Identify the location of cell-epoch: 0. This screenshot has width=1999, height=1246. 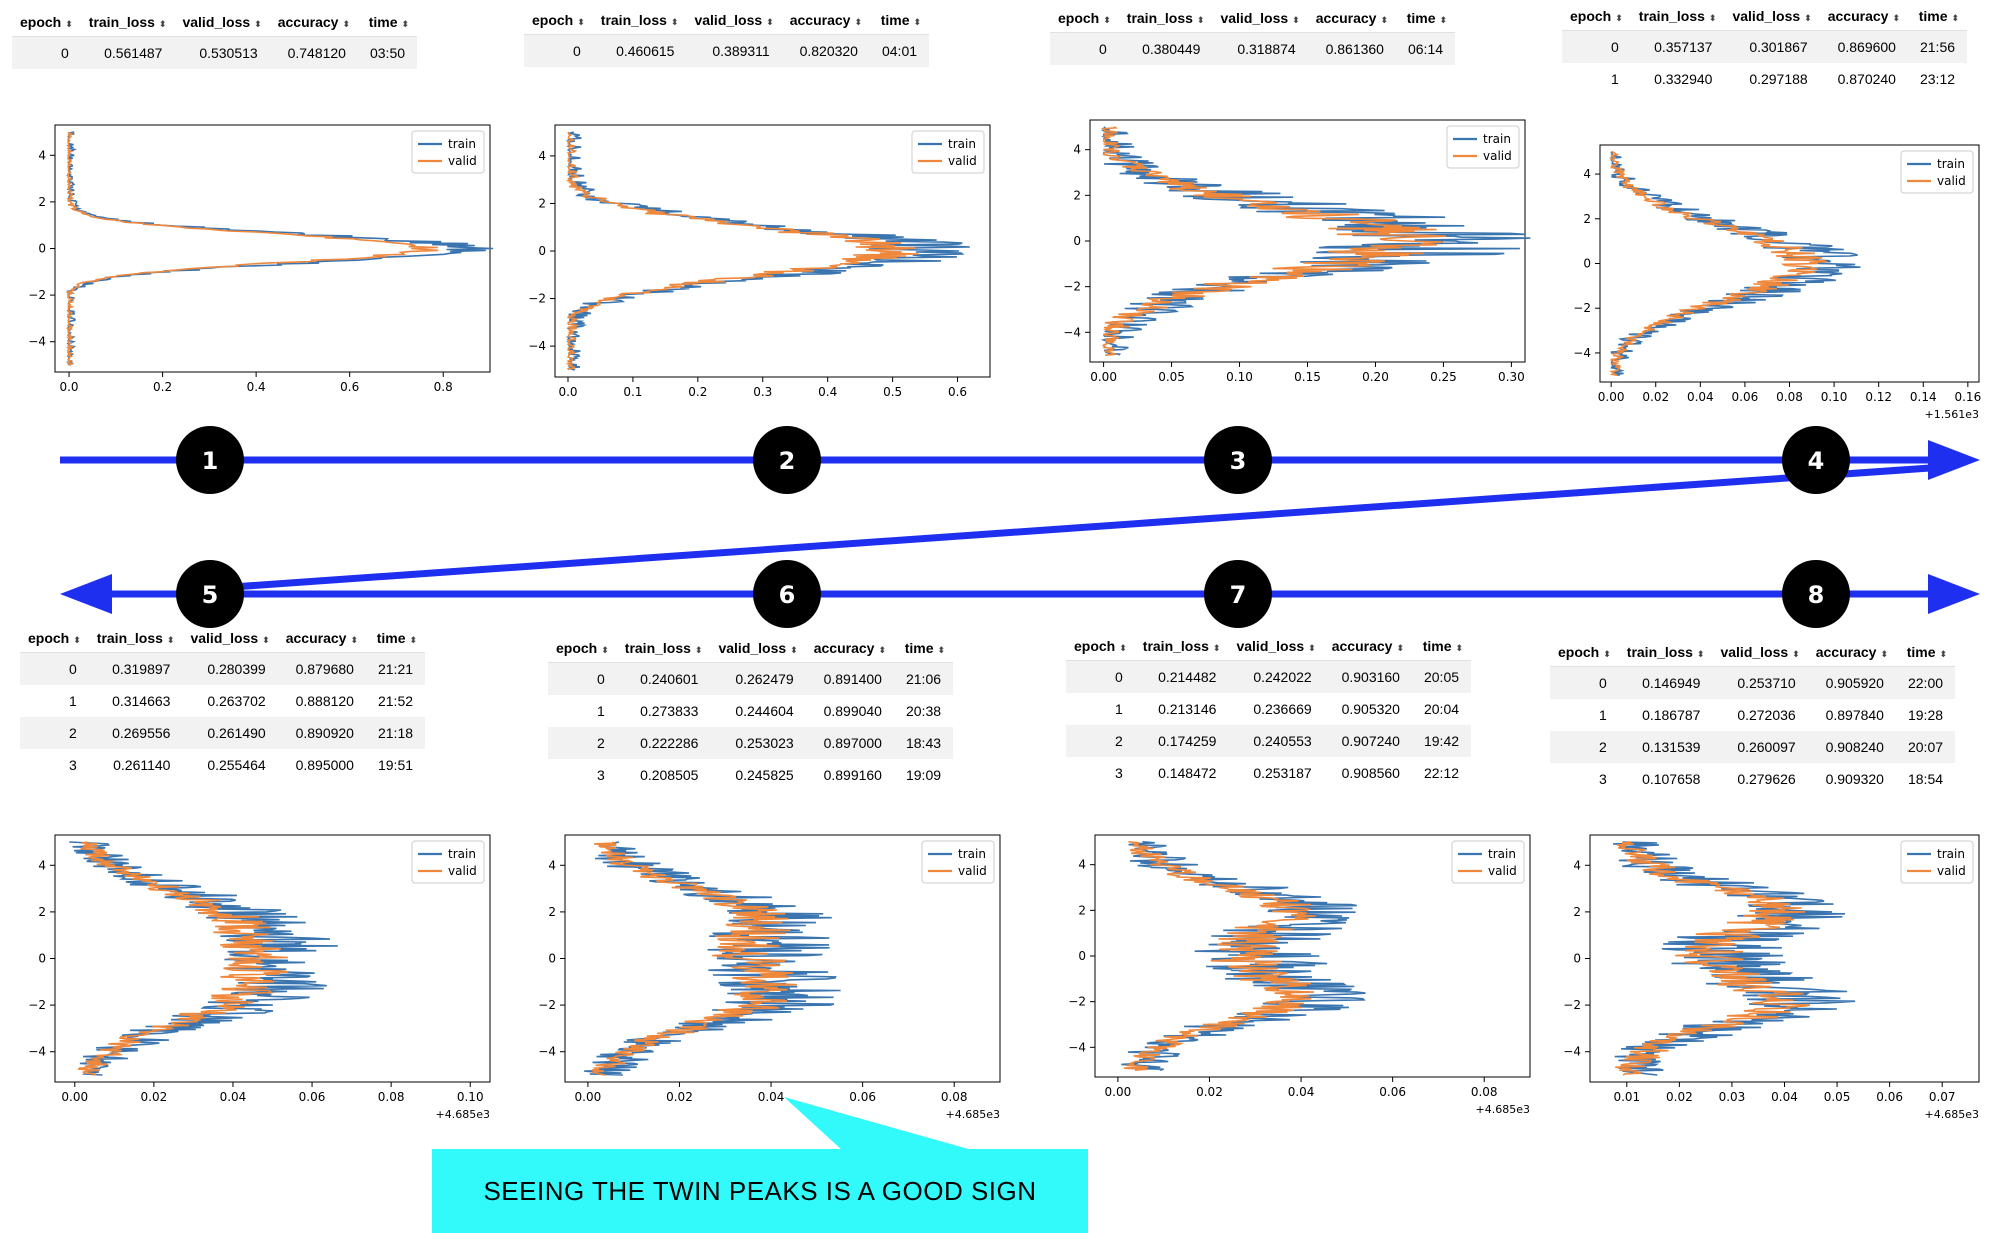
(558, 50).